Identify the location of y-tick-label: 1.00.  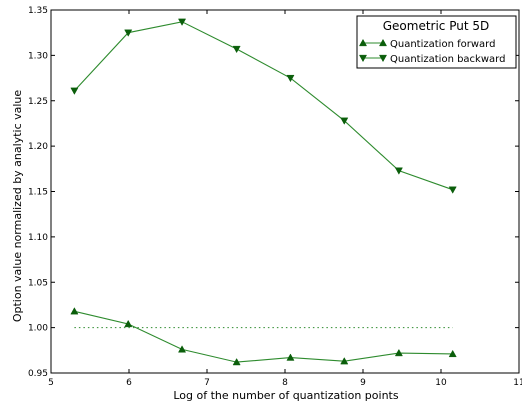
(38, 329).